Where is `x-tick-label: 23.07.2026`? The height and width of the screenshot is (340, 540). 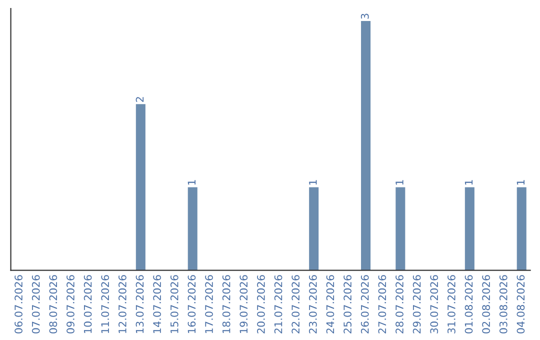 x-tick-label: 23.07.2026 is located at coordinates (312, 304).